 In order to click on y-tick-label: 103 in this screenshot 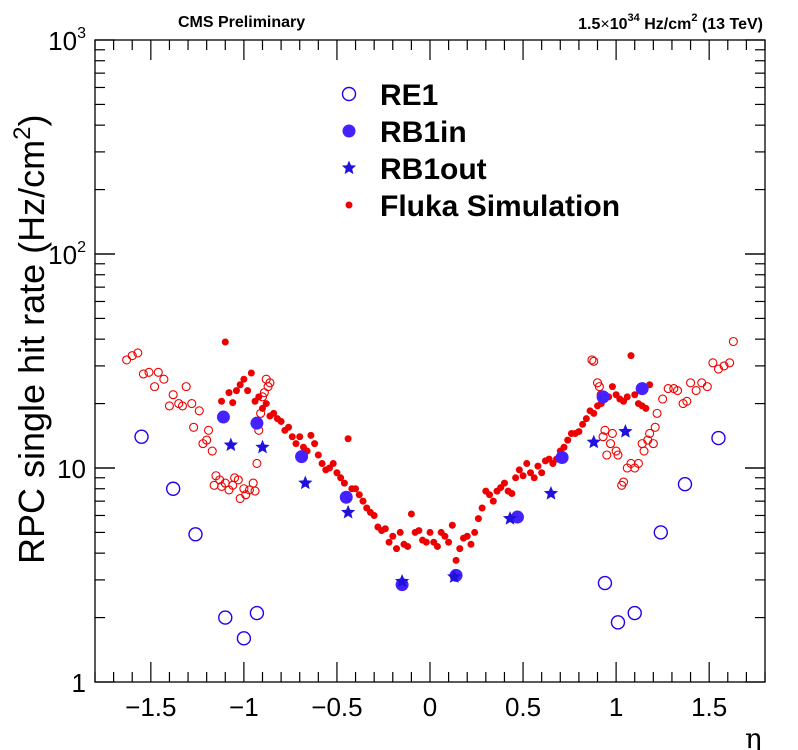, I will do `click(67, 40)`.